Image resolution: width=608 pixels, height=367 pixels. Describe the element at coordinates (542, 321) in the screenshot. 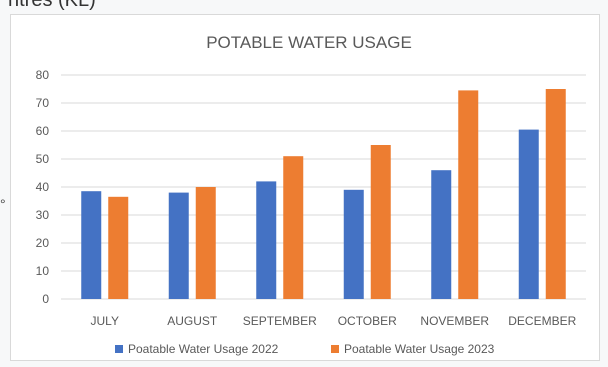

I see `x-tick-label: DECEMBER` at that location.